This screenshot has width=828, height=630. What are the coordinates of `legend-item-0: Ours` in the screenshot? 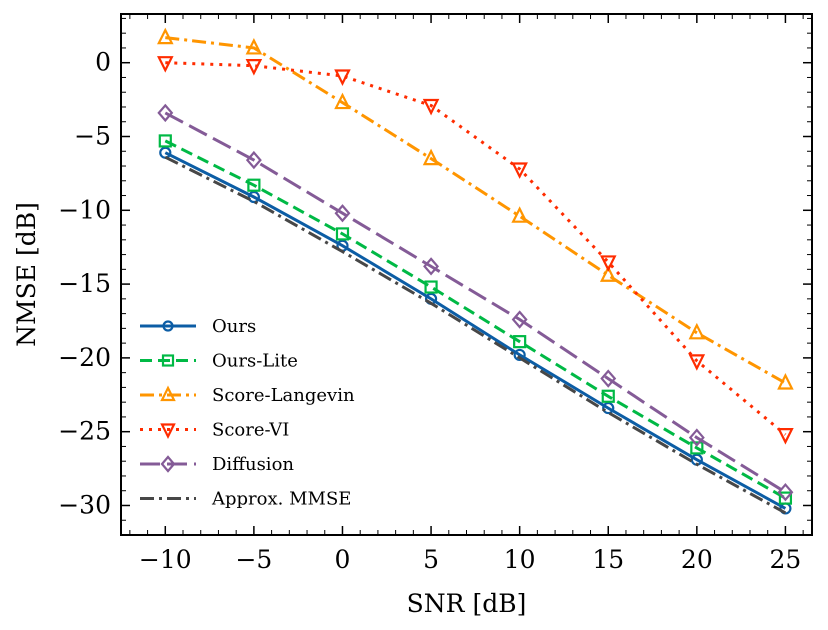 It's located at (198, 326).